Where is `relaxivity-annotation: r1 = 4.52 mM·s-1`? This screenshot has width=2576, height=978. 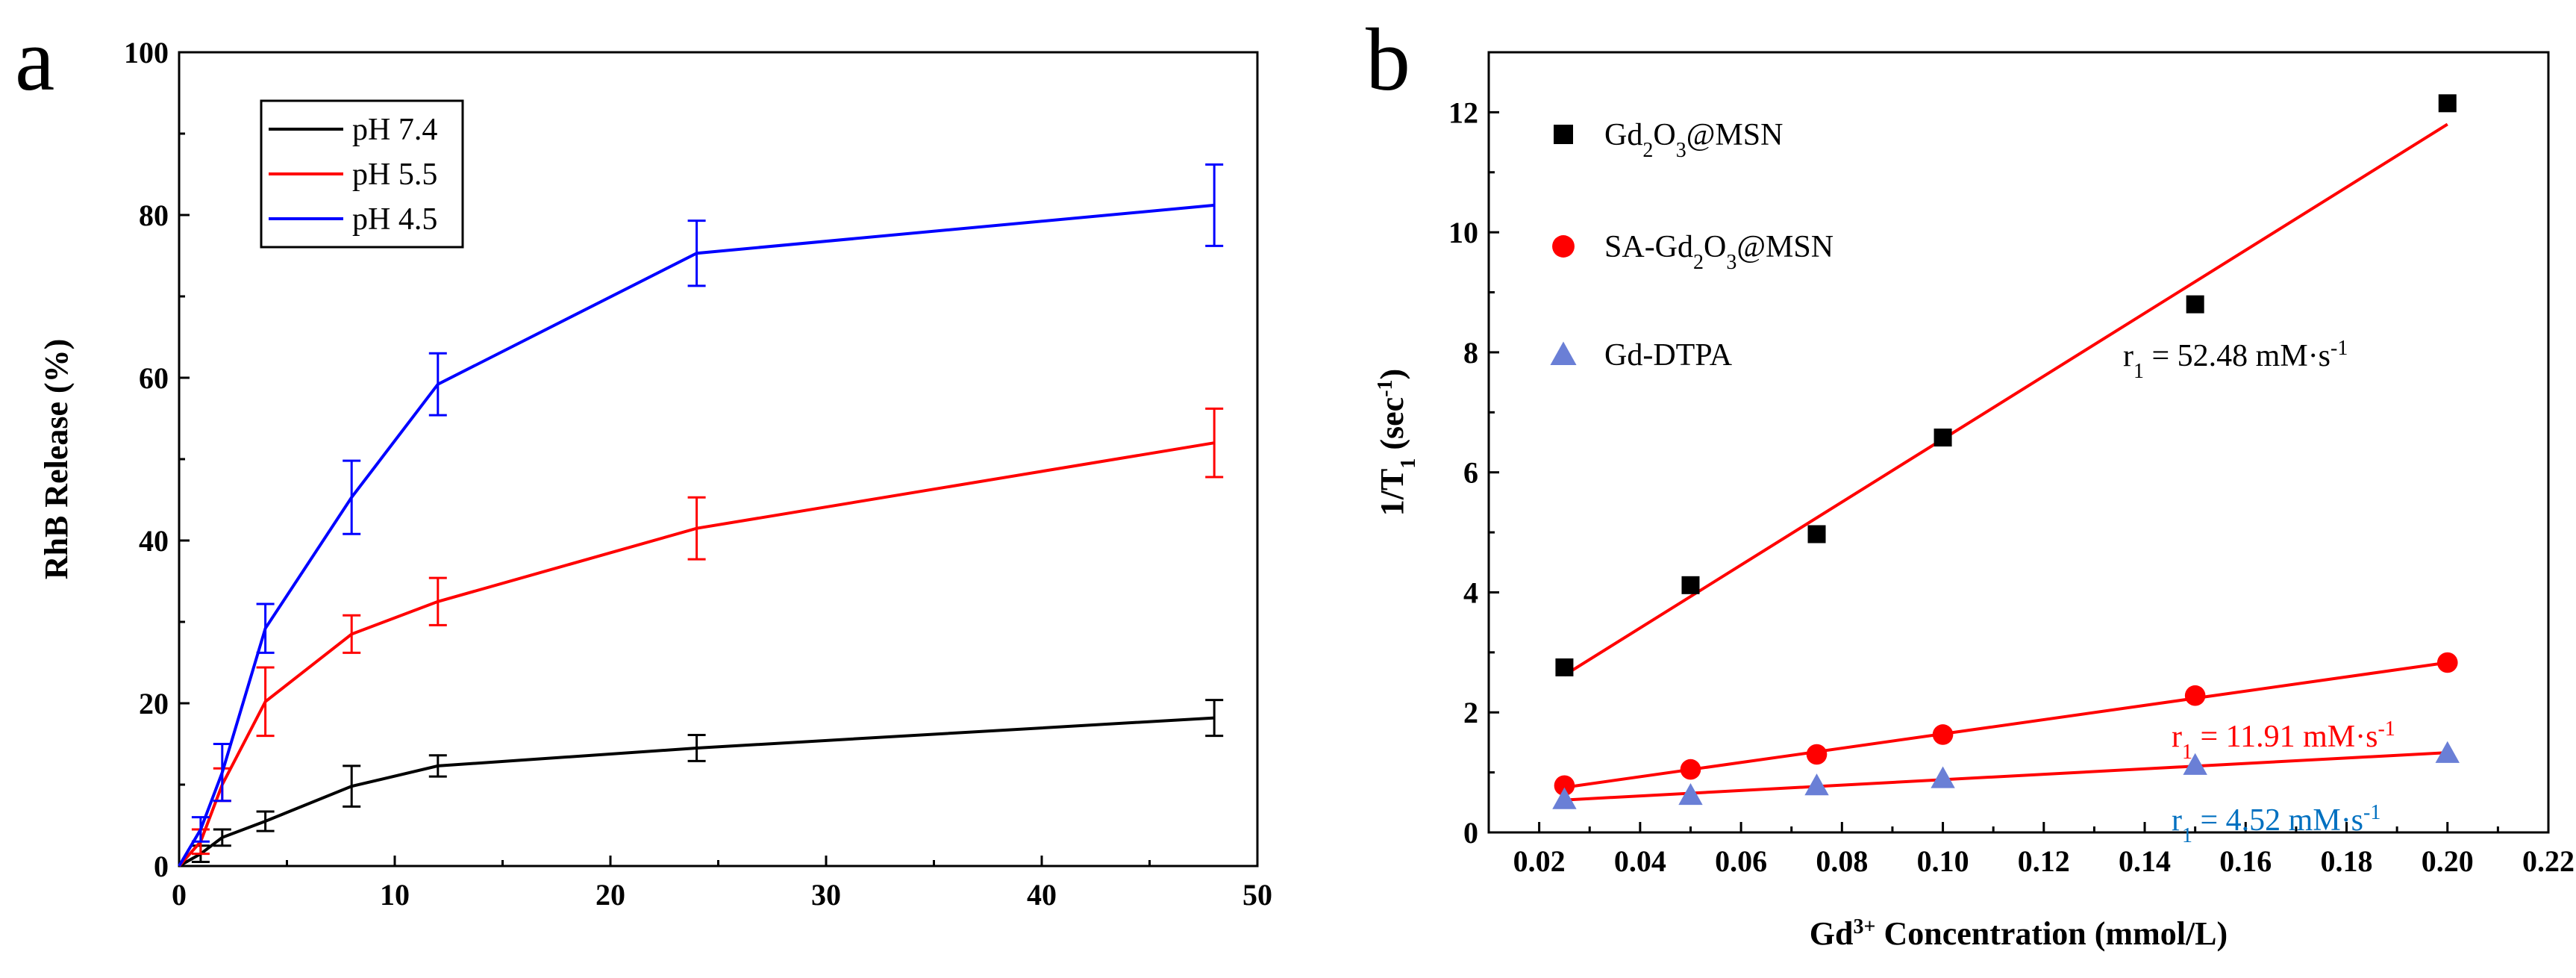
relaxivity-annotation: r1 = 4.52 mM·s-1 is located at coordinates (2276, 824).